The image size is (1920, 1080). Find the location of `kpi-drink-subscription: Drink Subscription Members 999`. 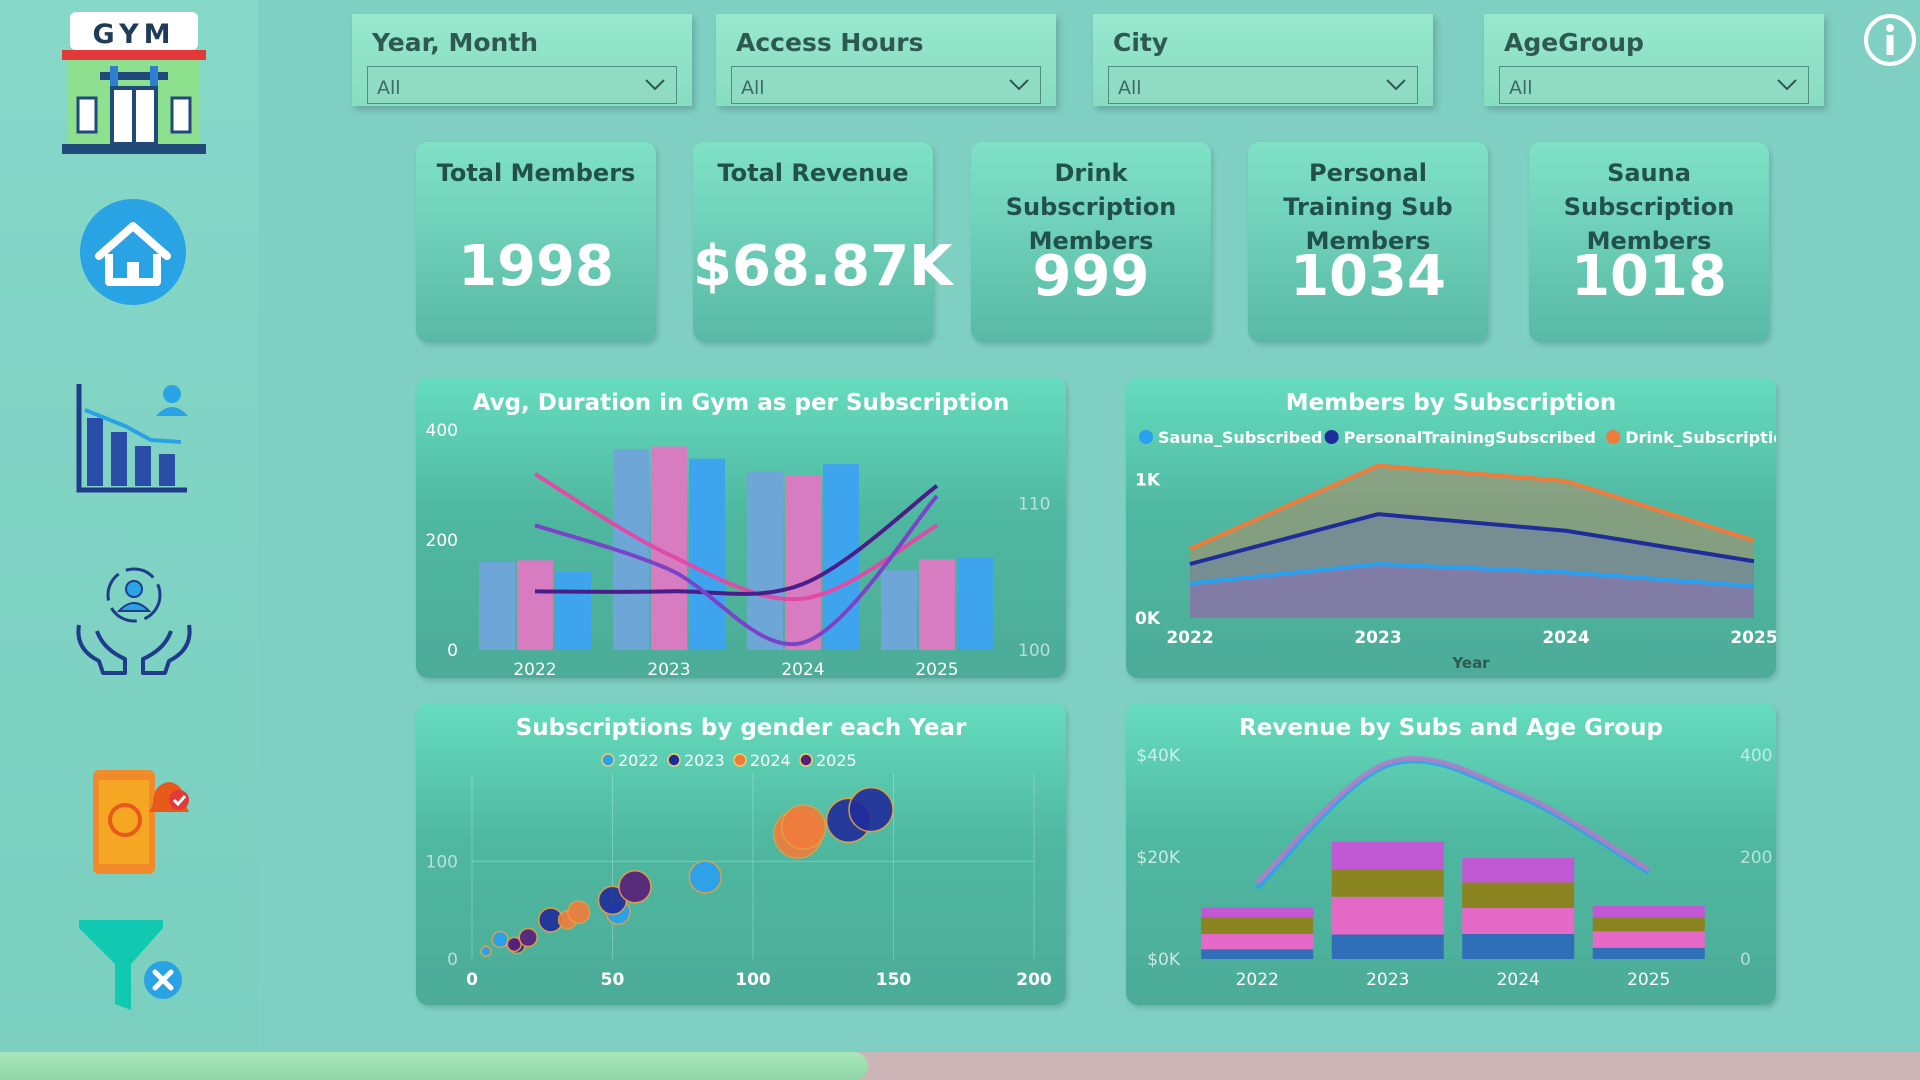

kpi-drink-subscription: Drink Subscription Members 999 is located at coordinates (1091, 242).